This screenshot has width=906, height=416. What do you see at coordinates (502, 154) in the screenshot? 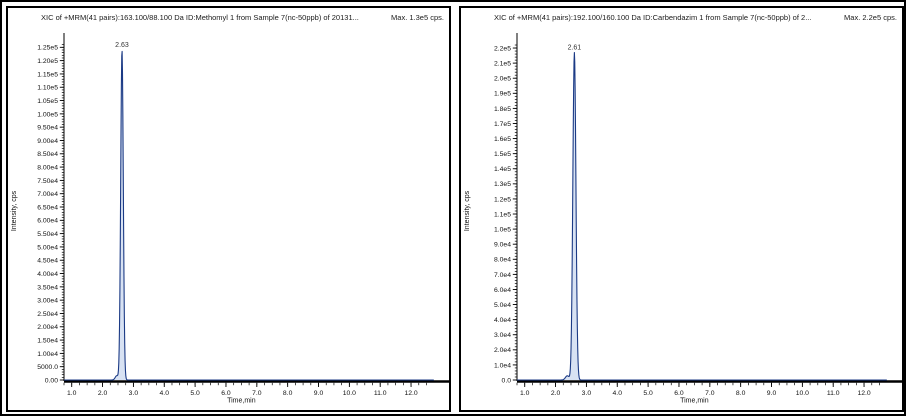
I see `svg-text: 1.5e5` at bounding box center [502, 154].